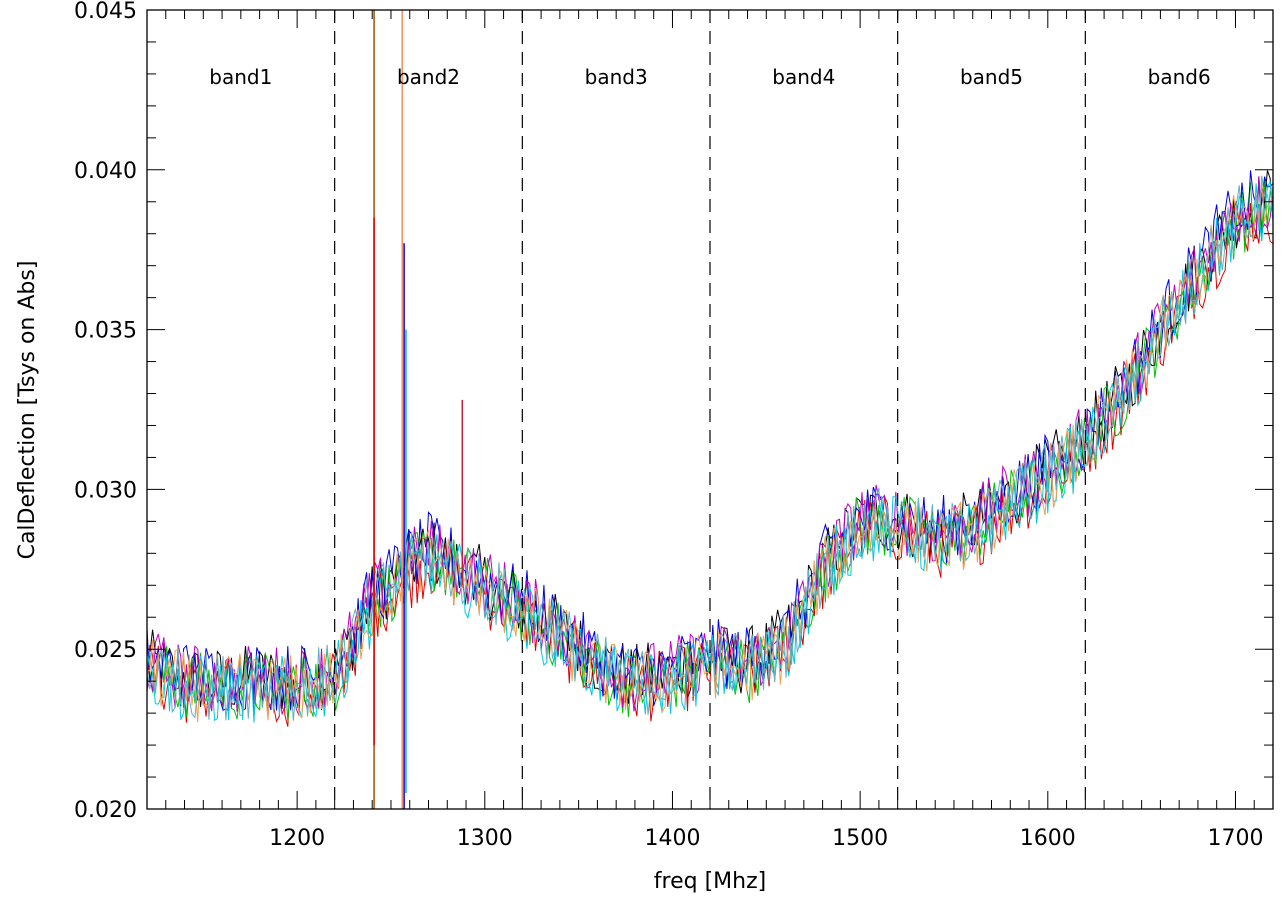  I want to click on y-axis-title: CalDeflection [Tsys on Abs], so click(27, 410).